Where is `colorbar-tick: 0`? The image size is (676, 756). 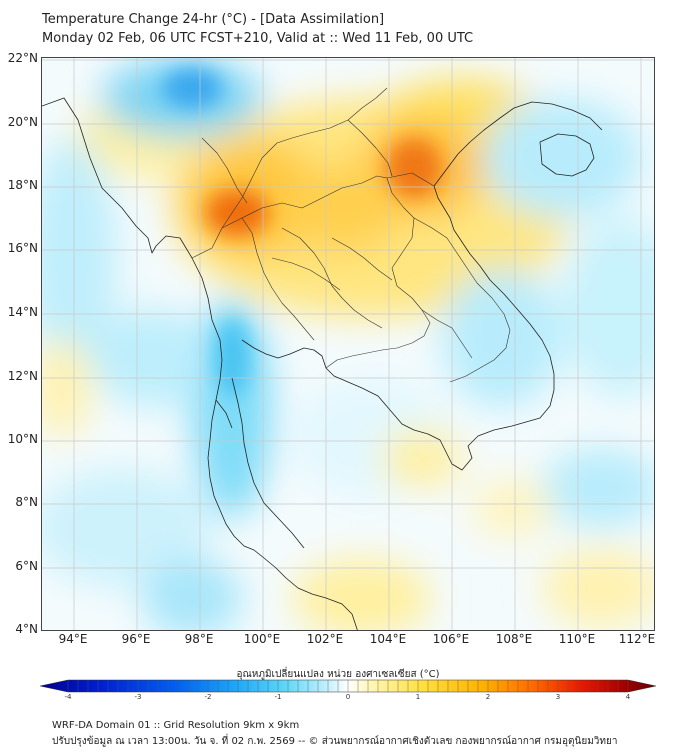
colorbar-tick: 0 is located at coordinates (348, 697).